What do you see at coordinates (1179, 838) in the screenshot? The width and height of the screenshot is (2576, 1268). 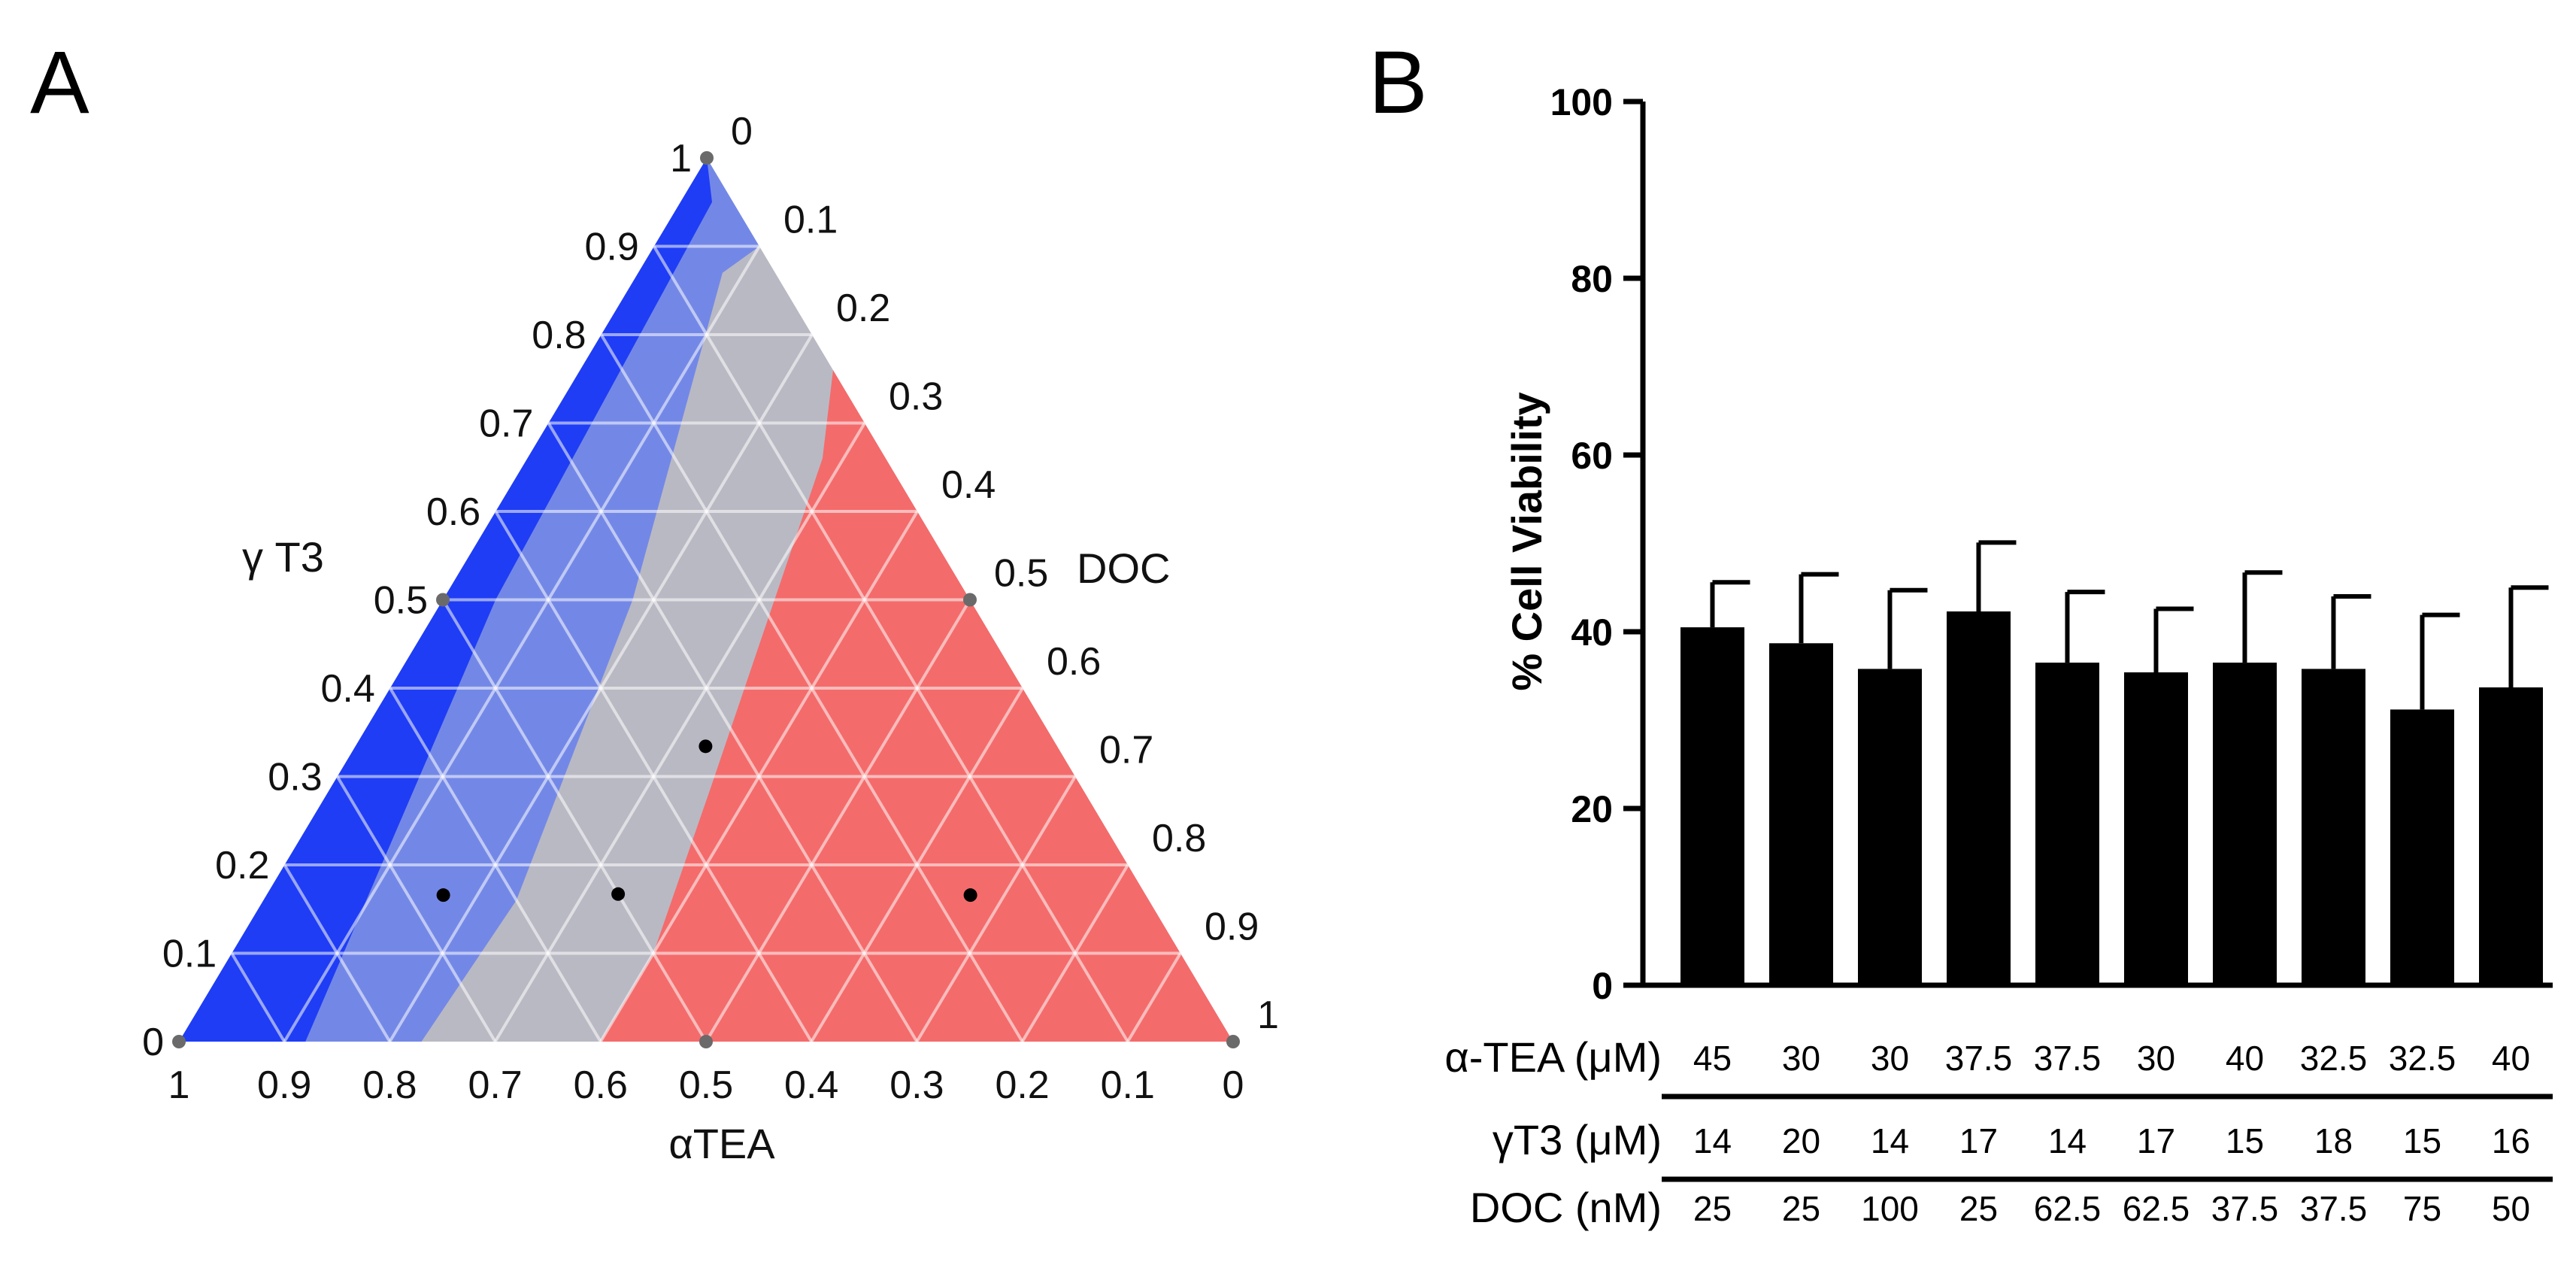 I see `tick-label-right: 0.8` at bounding box center [1179, 838].